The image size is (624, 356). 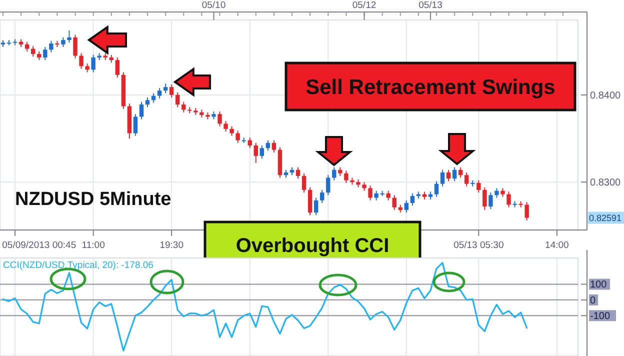 What do you see at coordinates (557, 245) in the screenshot?
I see `x-tick-label: 14:00` at bounding box center [557, 245].